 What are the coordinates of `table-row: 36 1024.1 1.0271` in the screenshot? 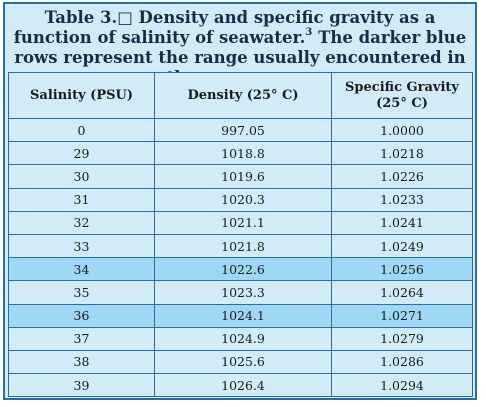 It's located at (240, 315).